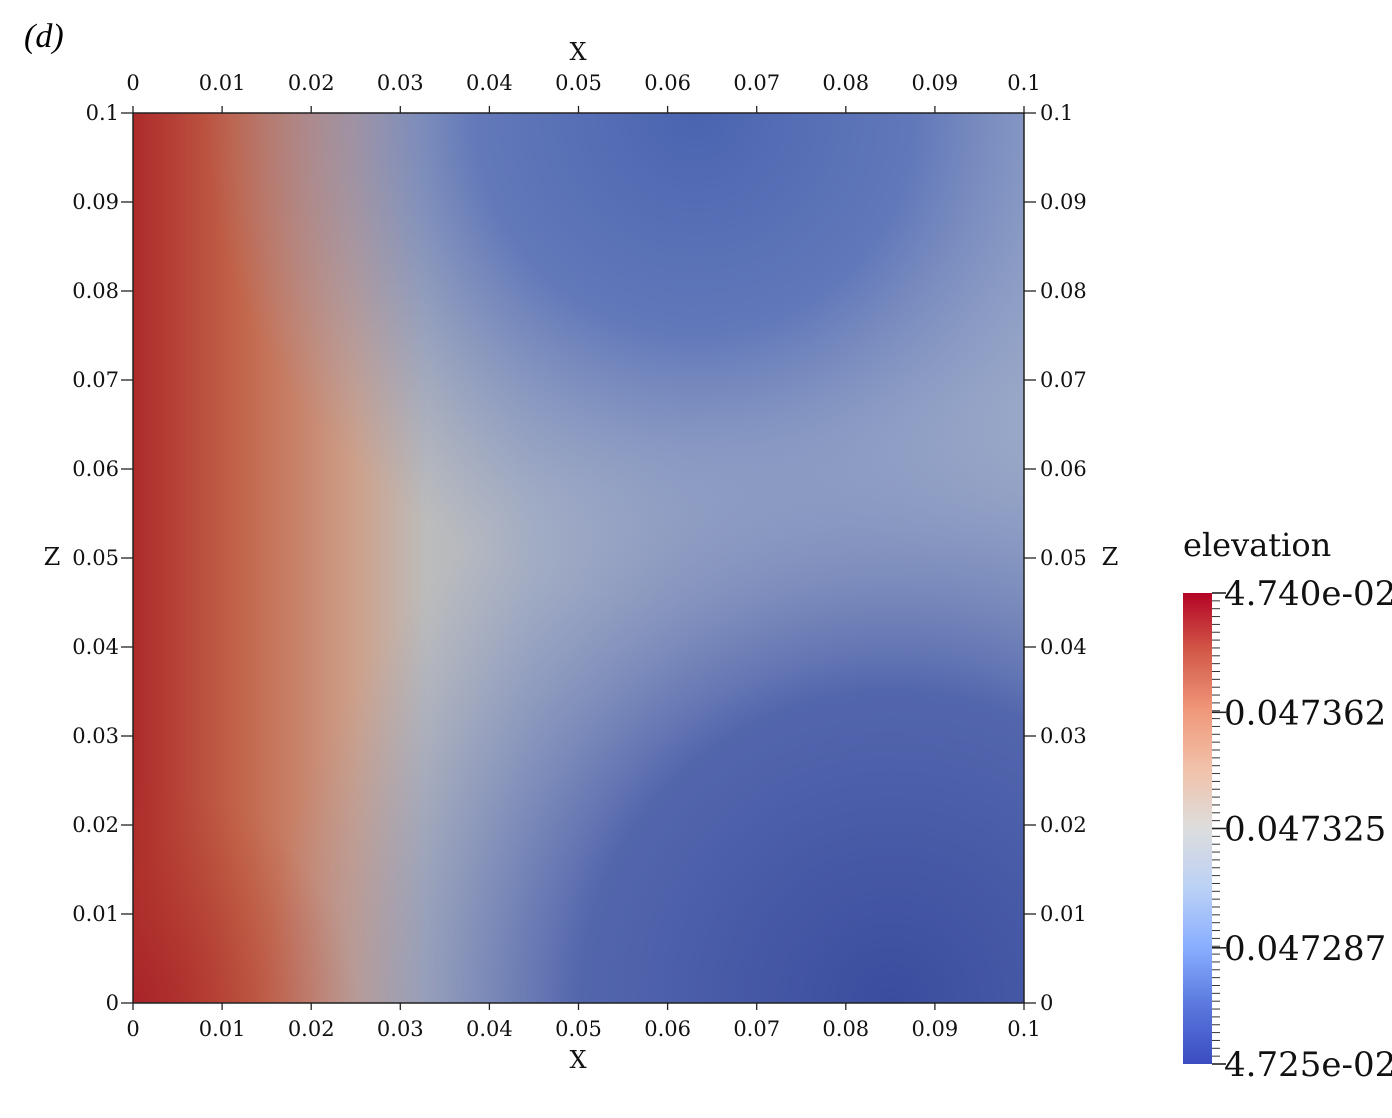  Describe the element at coordinates (1257, 545) in the screenshot. I see `colorbar-title: elevation` at that location.